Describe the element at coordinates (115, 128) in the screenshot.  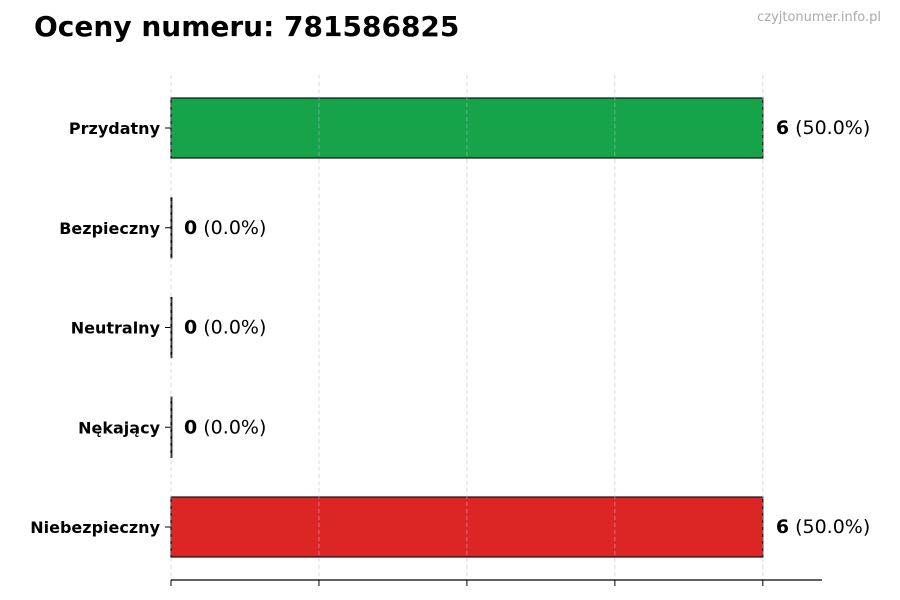
I see `category-label: Przydatny` at that location.